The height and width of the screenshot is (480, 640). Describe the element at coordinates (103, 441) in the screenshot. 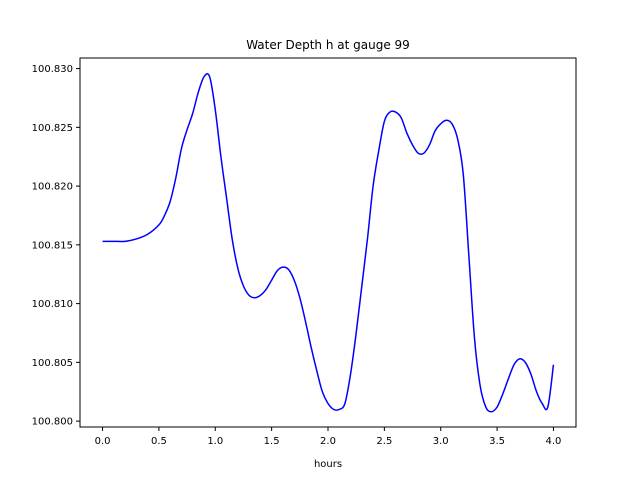

I see `x-tick-label: 0.0` at that location.